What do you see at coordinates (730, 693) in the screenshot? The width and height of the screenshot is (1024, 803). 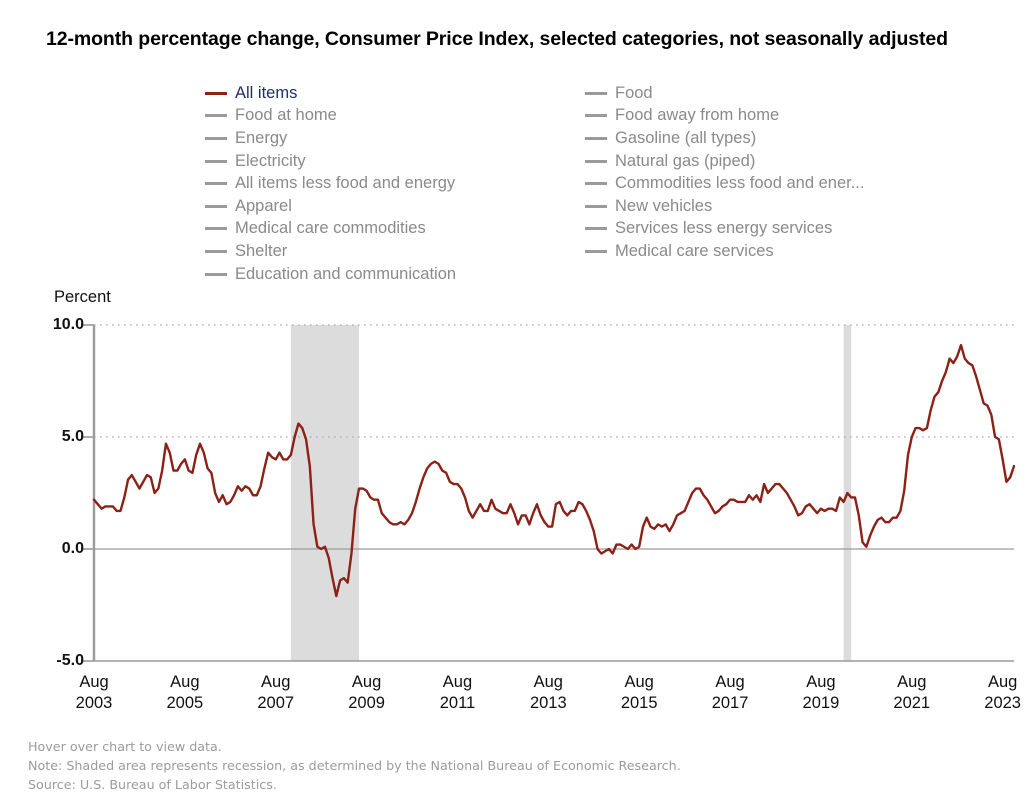 I see `x-tick-label: Aug 2017` at bounding box center [730, 693].